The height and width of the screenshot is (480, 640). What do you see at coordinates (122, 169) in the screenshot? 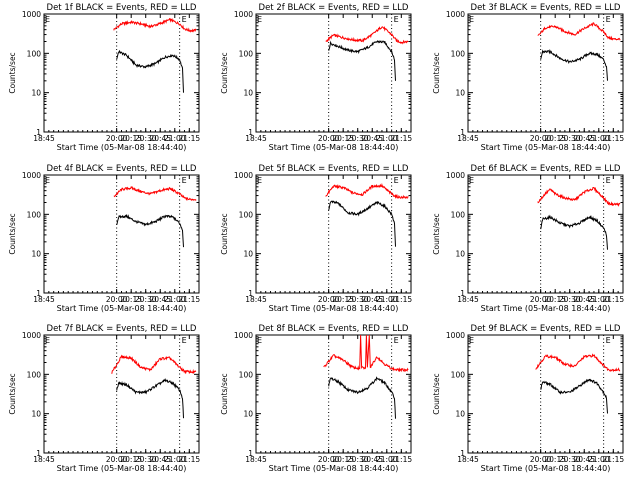
I see `panel-title: Det 4f BLACK = Events, RED = LLD` at bounding box center [122, 169].